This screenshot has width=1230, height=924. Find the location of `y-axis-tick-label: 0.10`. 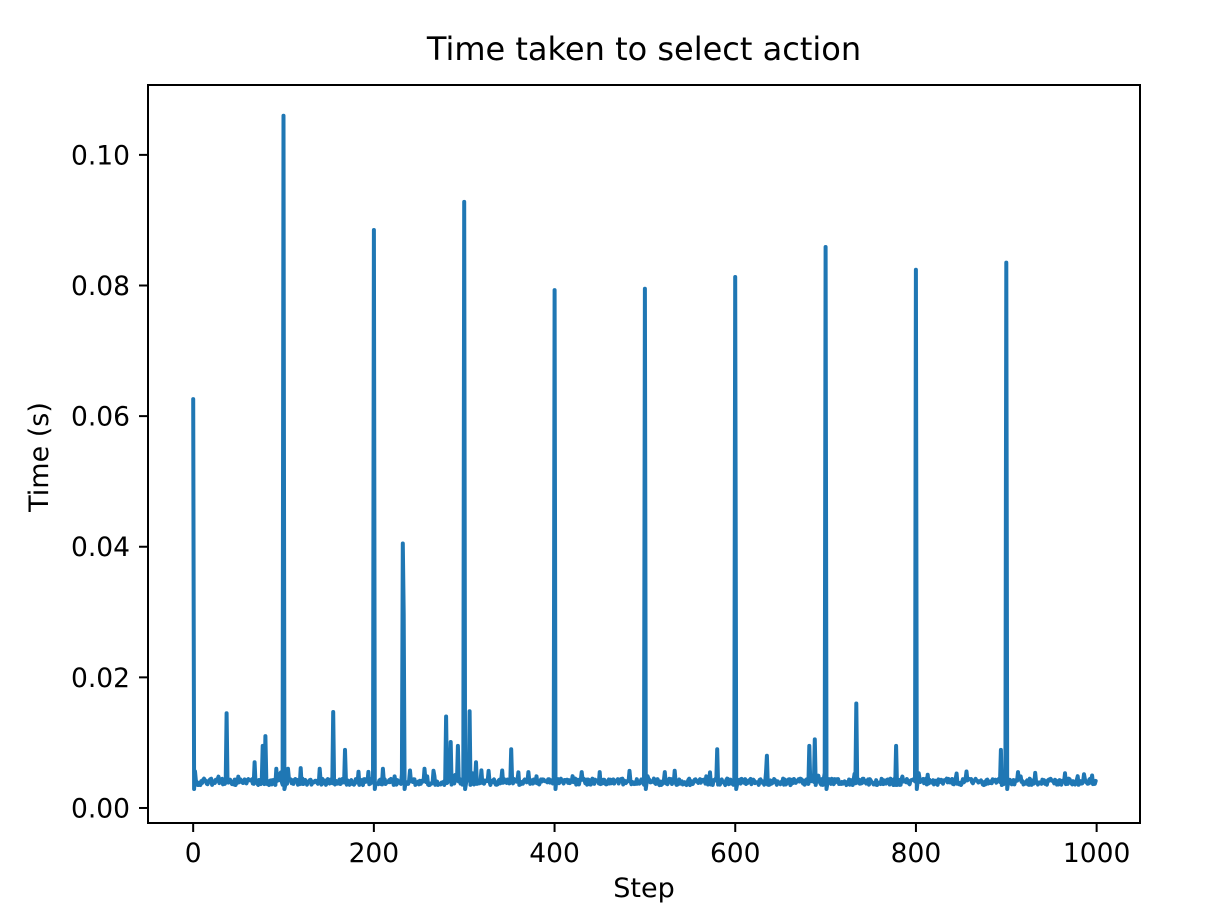

y-axis-tick-label: 0.10 is located at coordinates (100, 155).